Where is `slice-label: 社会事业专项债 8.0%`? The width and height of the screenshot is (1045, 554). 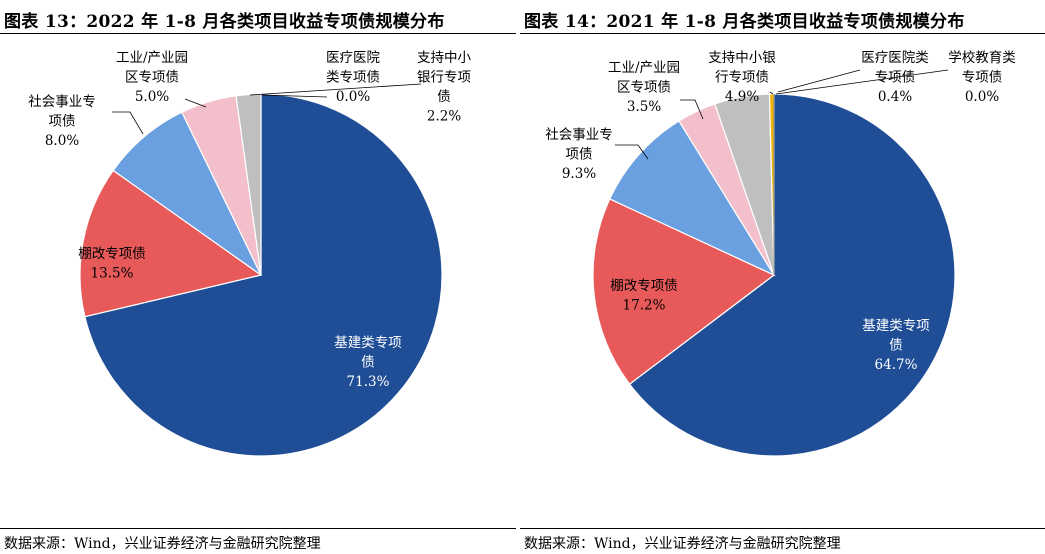 slice-label: 社会事业专项债 8.0% is located at coordinates (62, 121).